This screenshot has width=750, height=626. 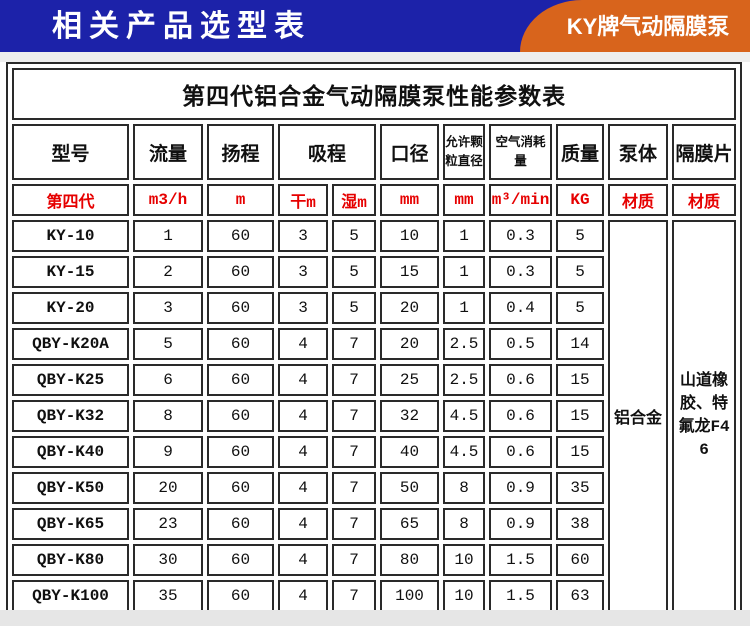 What do you see at coordinates (374, 200) in the screenshot?
I see `unit-row: 第四代 m3/h m 干m 湿m mm mm m³/min KG 材质 材质` at bounding box center [374, 200].